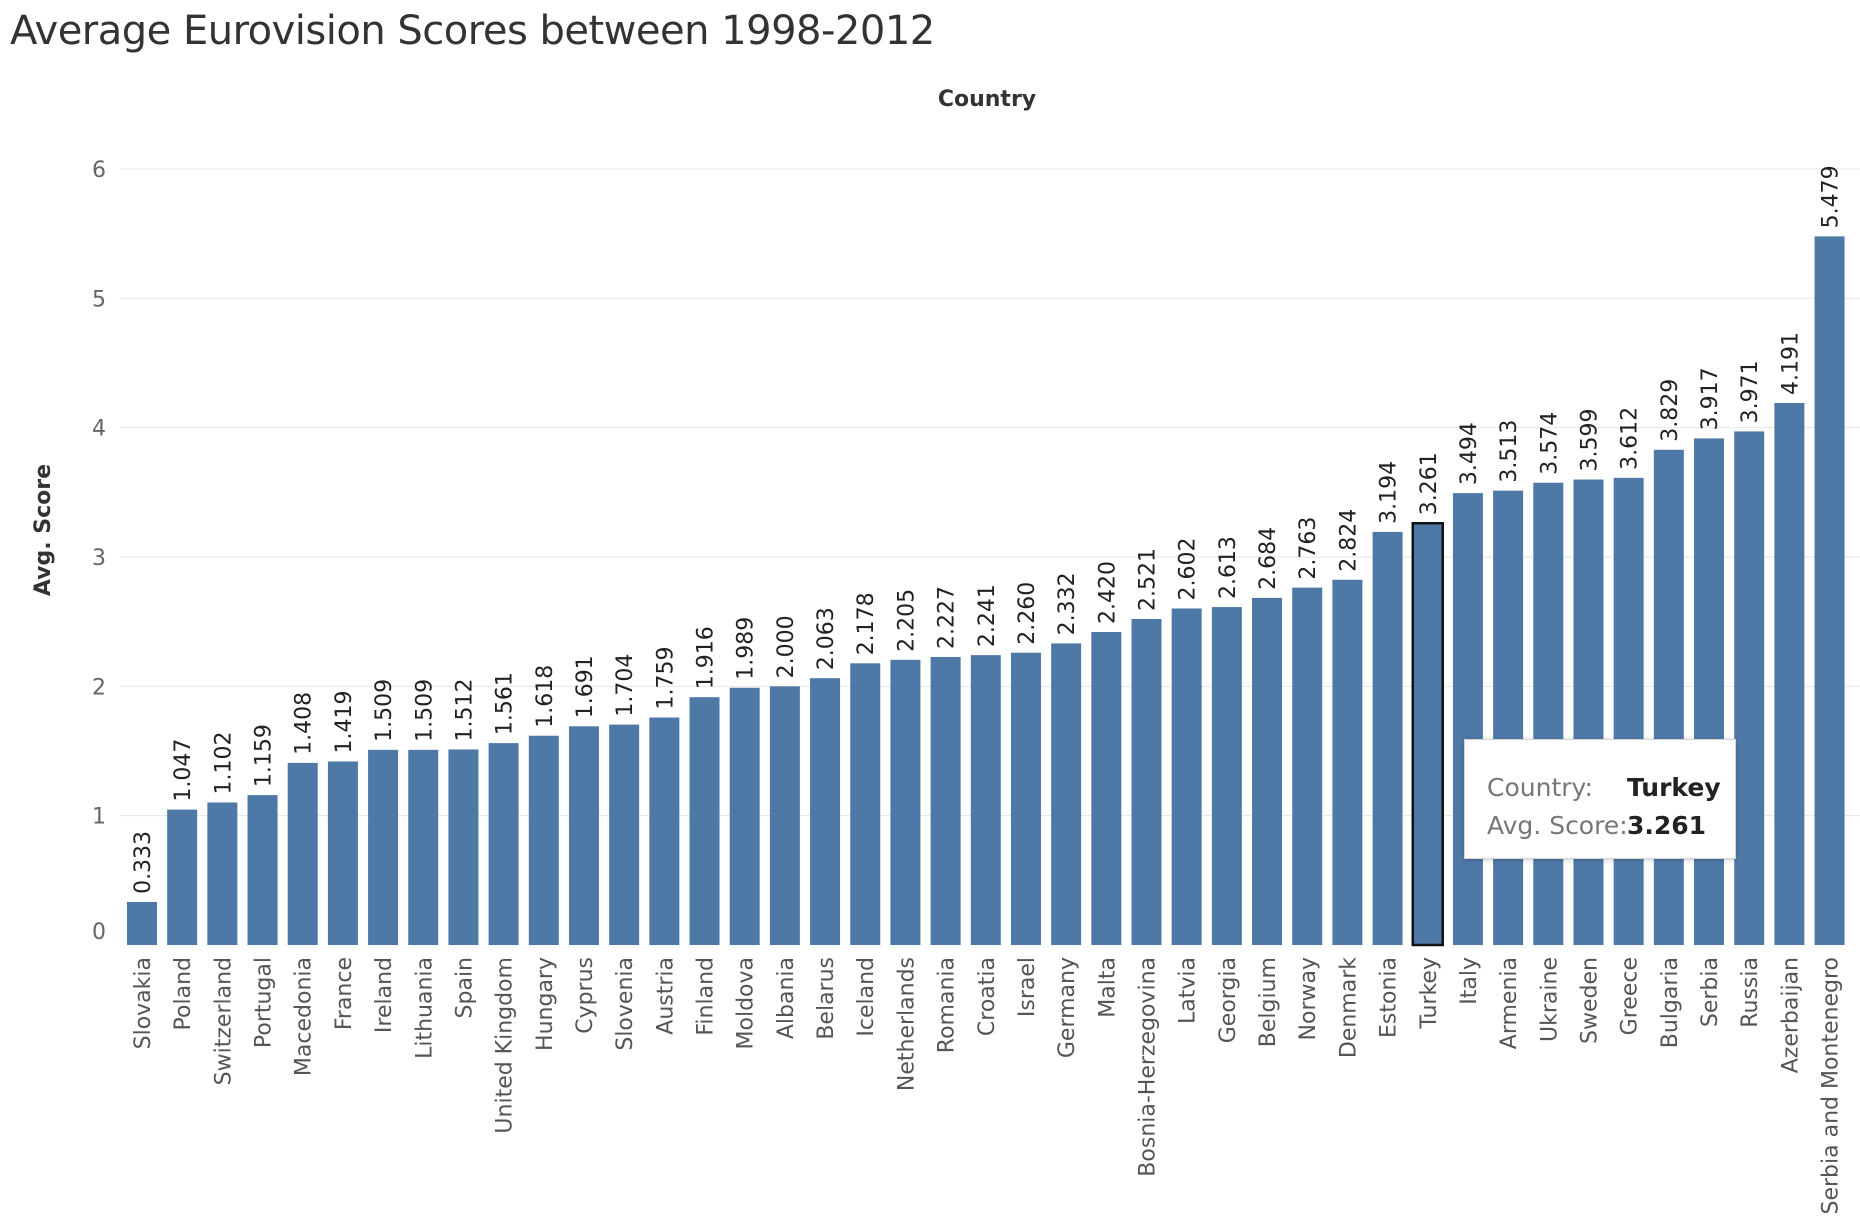  What do you see at coordinates (183, 770) in the screenshot?
I see `data-label: 1.047` at bounding box center [183, 770].